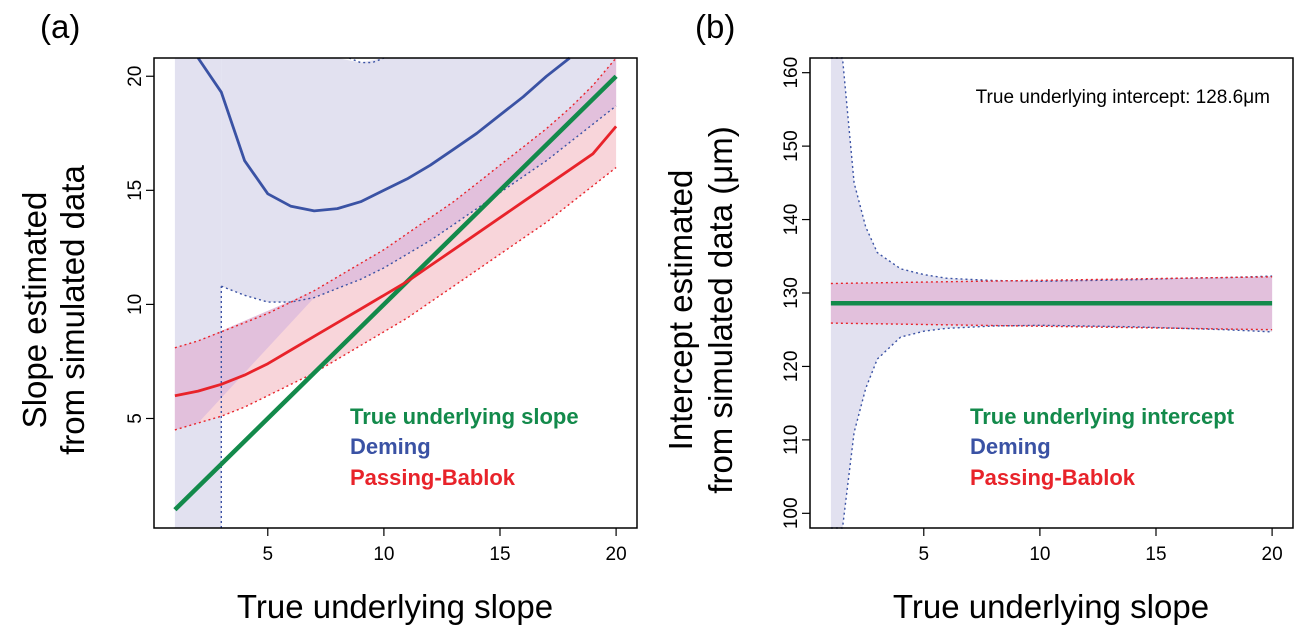  I want to click on passing-bablok-ci-upper, so click(1051, 280).